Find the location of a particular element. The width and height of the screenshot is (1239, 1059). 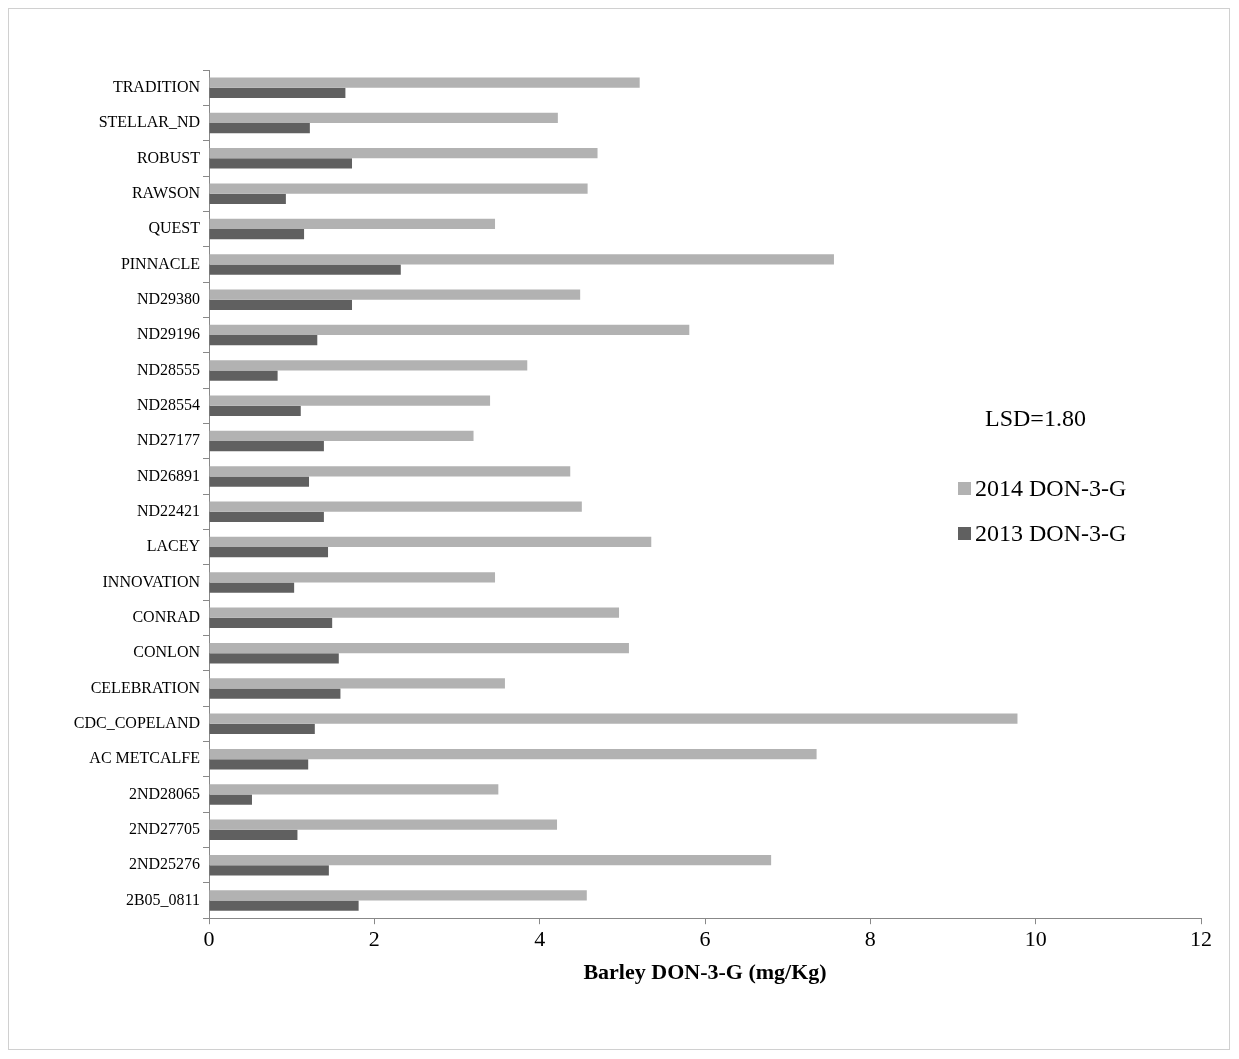

y-tick-label: ND28554 is located at coordinates (168, 404).